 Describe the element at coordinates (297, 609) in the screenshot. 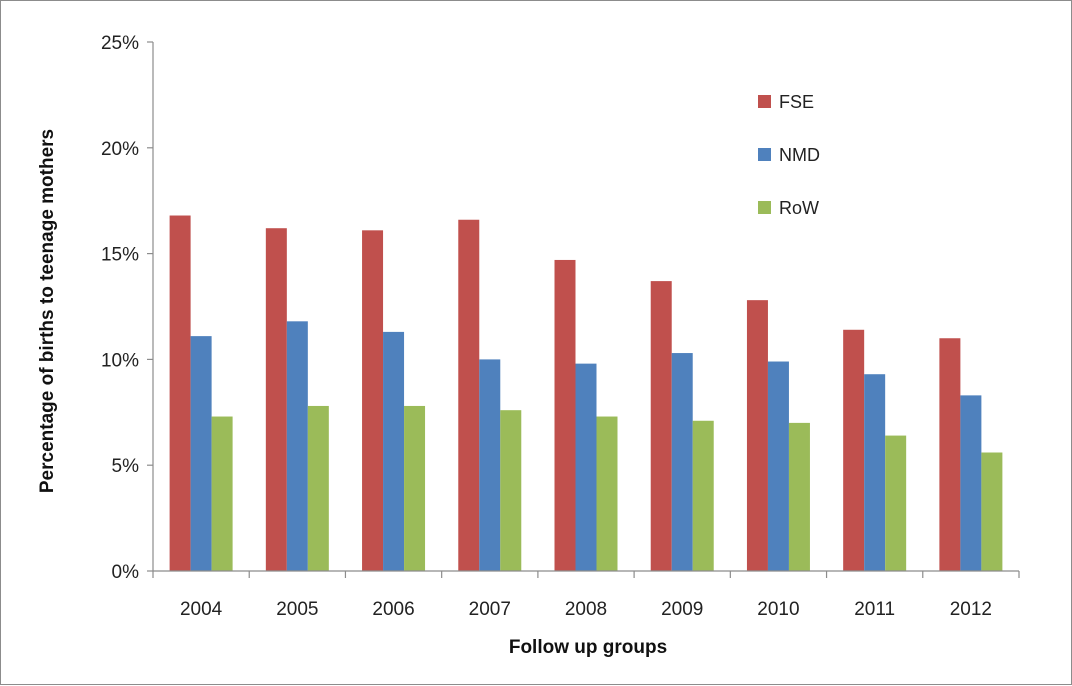

I see `x-tick-label: 2005` at that location.